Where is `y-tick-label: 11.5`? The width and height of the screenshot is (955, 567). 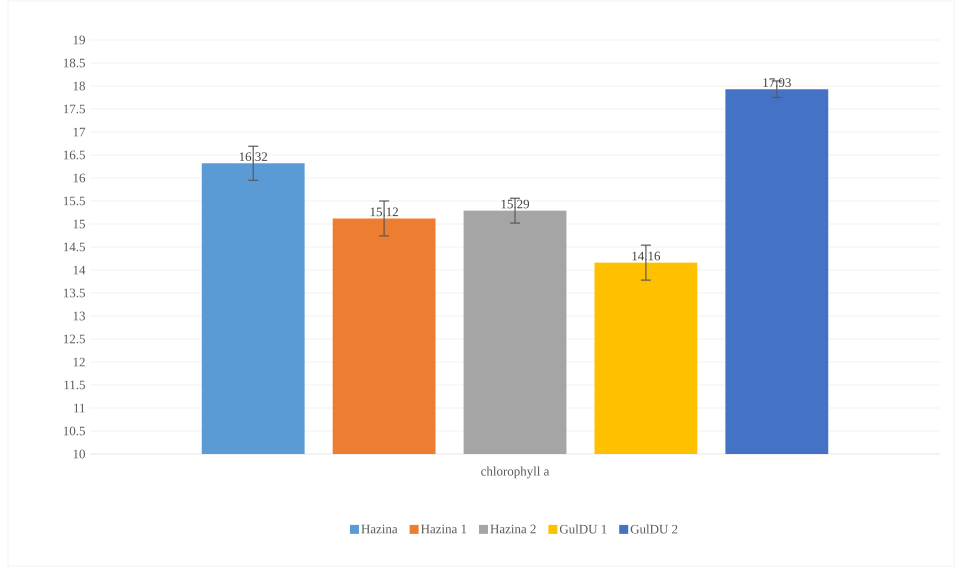
y-tick-label: 11.5 is located at coordinates (74, 385).